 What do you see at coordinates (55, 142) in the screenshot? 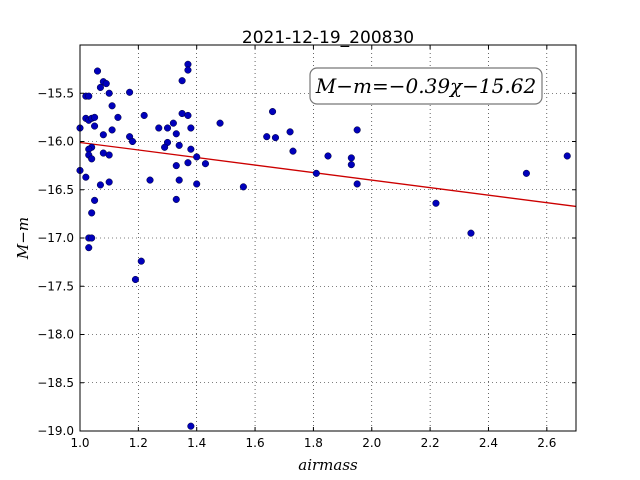
I see `y-tick-label: −16.0` at bounding box center [55, 142].